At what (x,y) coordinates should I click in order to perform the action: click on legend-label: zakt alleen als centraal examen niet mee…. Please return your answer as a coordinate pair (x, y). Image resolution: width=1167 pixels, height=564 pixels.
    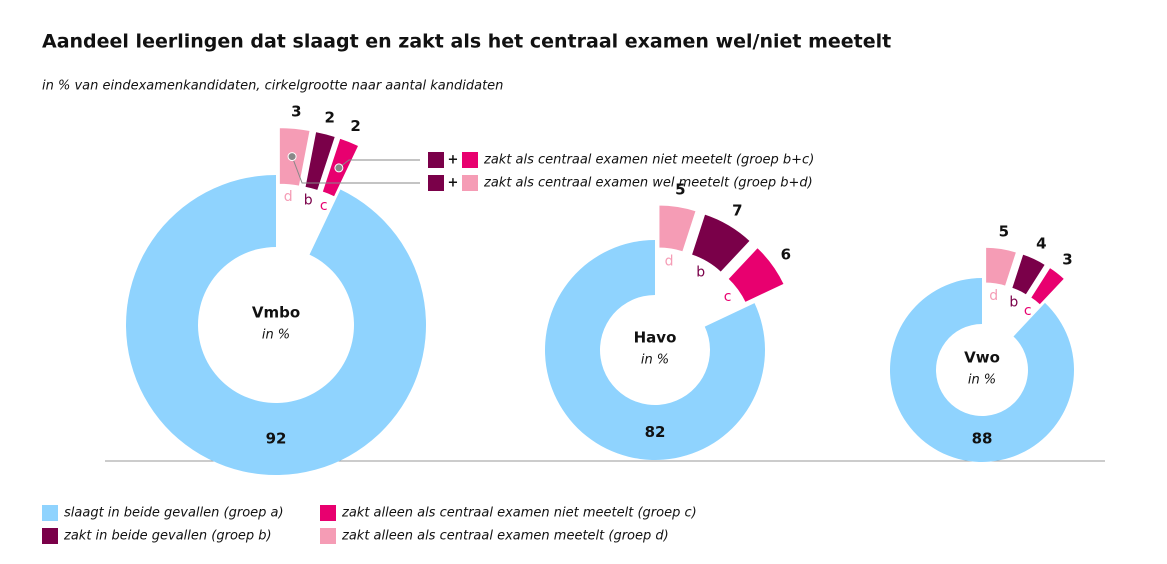
    Looking at the image, I should click on (519, 513).